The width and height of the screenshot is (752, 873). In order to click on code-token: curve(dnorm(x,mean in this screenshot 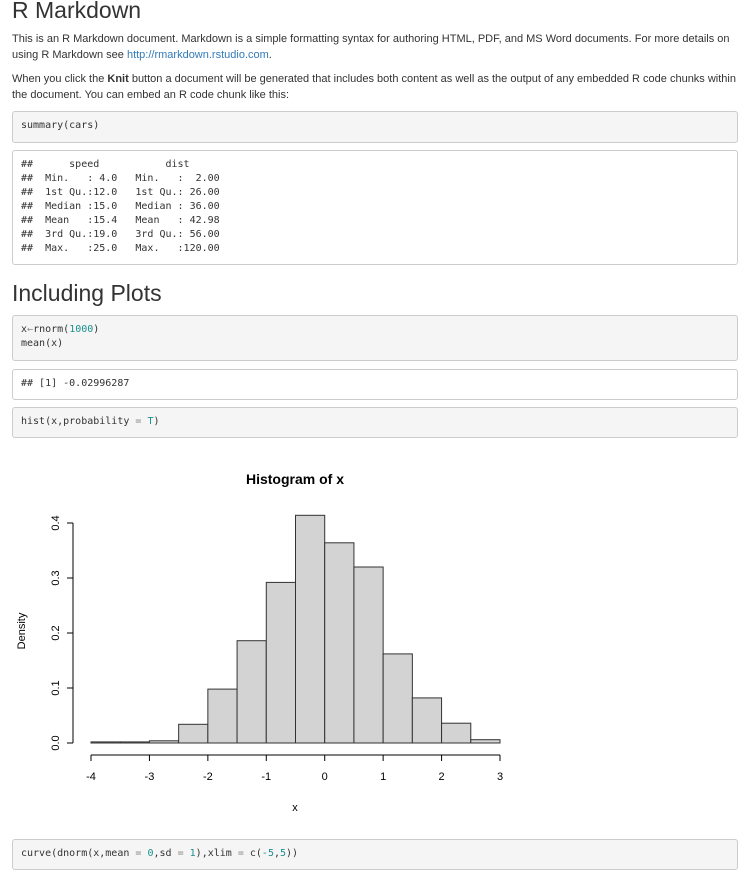, I will do `click(78, 853)`.